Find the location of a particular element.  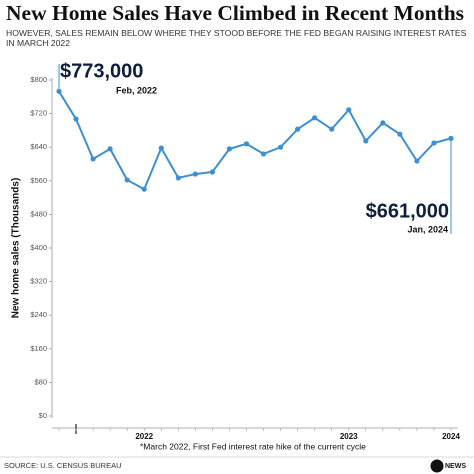

value-label: $661,000 is located at coordinates (407, 211).